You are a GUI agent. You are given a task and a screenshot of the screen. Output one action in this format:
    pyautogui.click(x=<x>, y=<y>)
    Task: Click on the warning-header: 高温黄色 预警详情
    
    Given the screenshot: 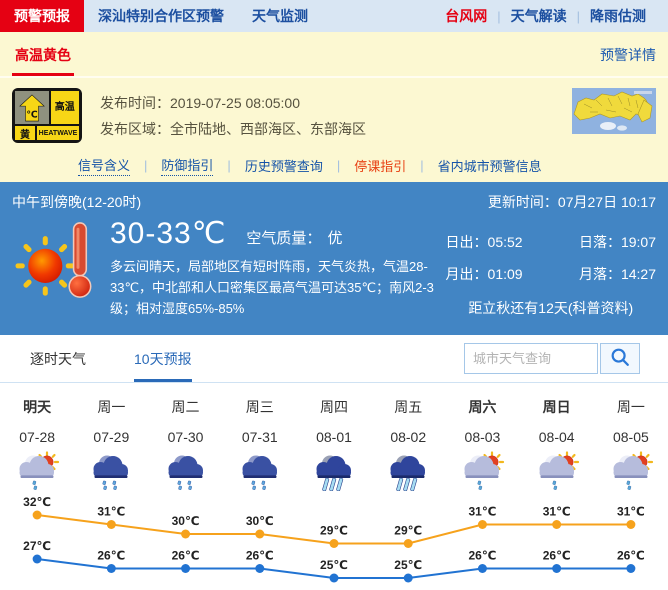 What is the action you would take?
    pyautogui.click(x=334, y=55)
    